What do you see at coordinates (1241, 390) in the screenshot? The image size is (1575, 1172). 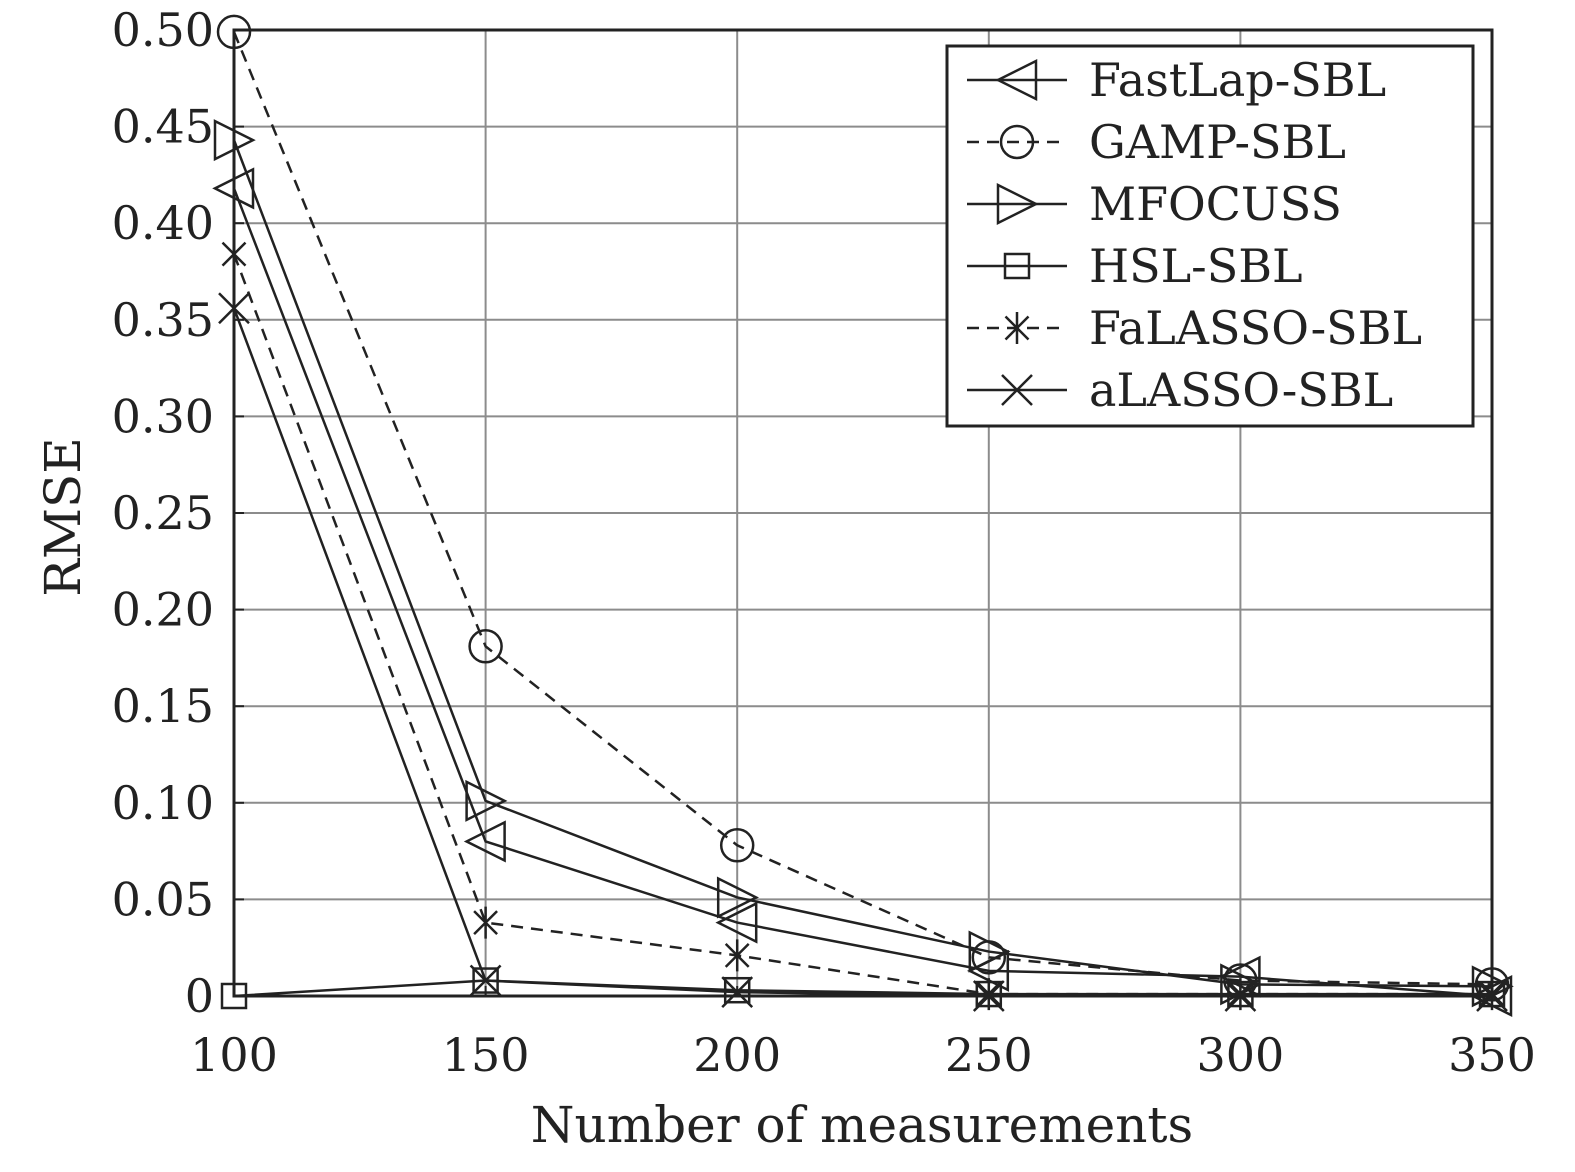 I see `legend-label: aLASSO-SBL` at bounding box center [1241, 390].